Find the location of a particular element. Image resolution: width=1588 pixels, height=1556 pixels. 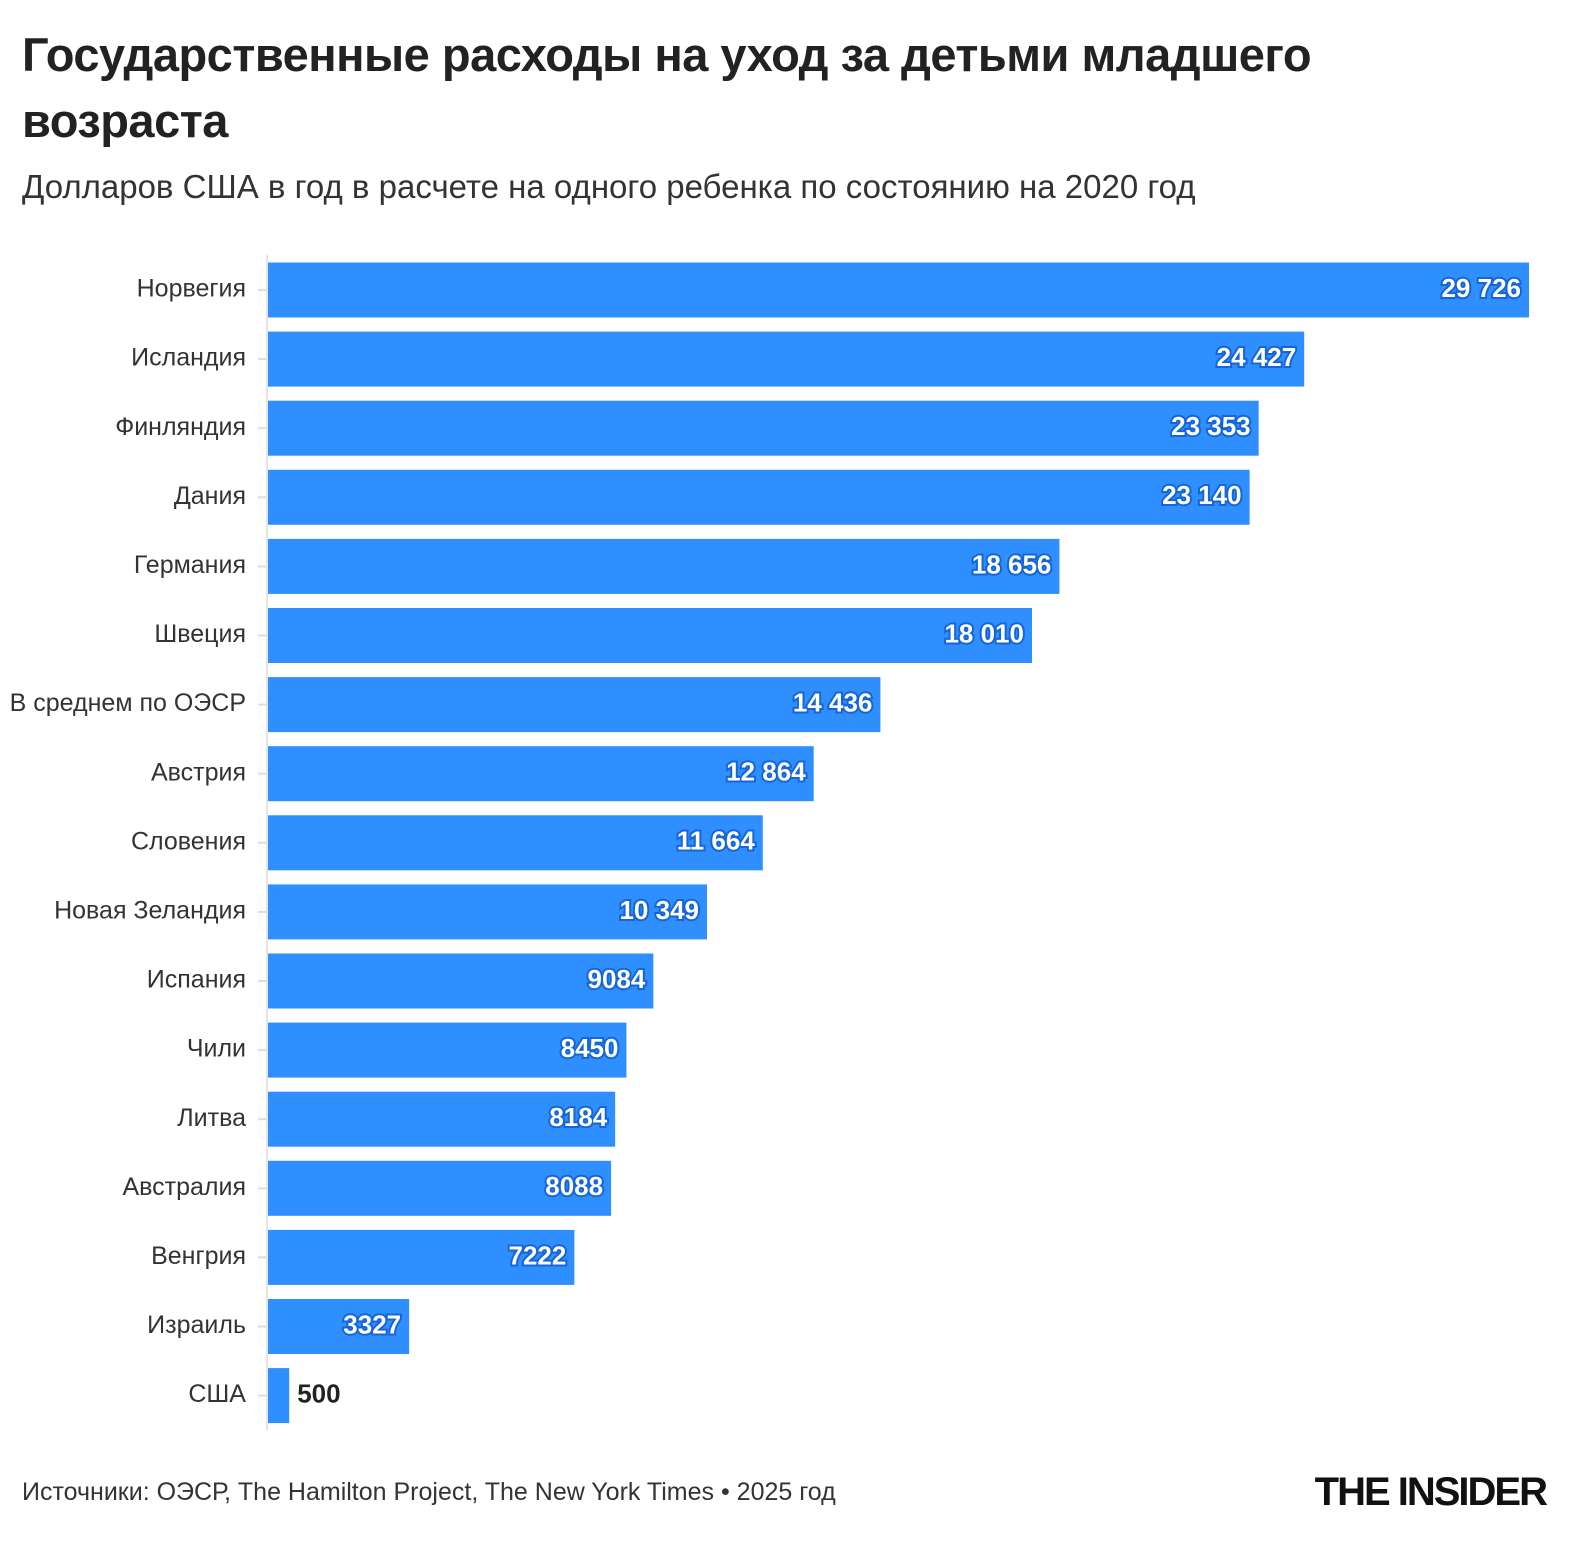

value-label: 11 664 is located at coordinates (716, 841).